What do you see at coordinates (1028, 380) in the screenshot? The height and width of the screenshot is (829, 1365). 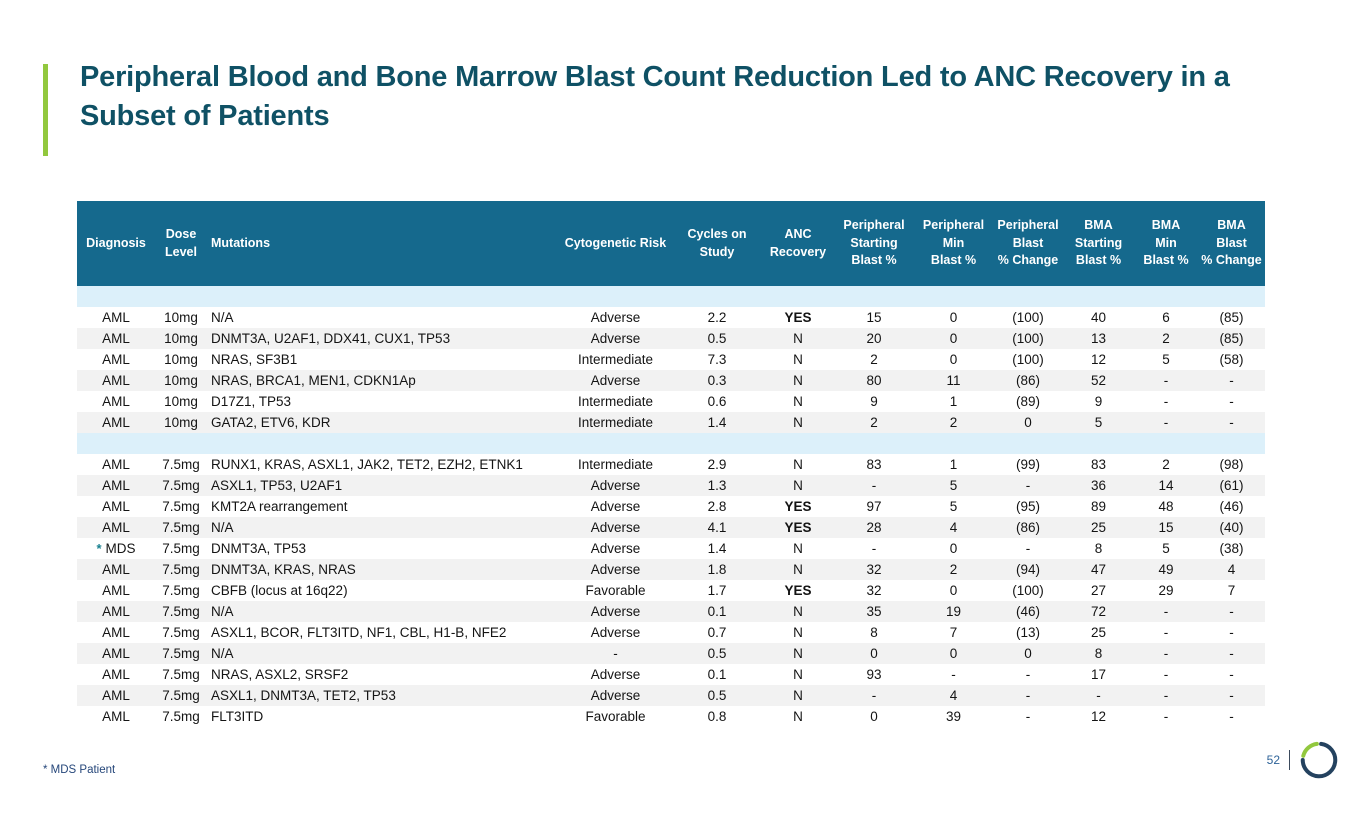 I see `cell-p_change: (86)` at bounding box center [1028, 380].